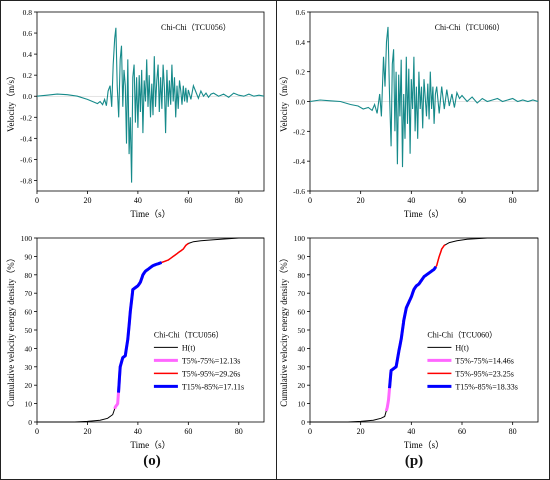 Image resolution: width=550 pixels, height=480 pixels. Describe the element at coordinates (213, 386) in the screenshot. I see `legend-entry-label: T15%-85%=17.11s` at that location.